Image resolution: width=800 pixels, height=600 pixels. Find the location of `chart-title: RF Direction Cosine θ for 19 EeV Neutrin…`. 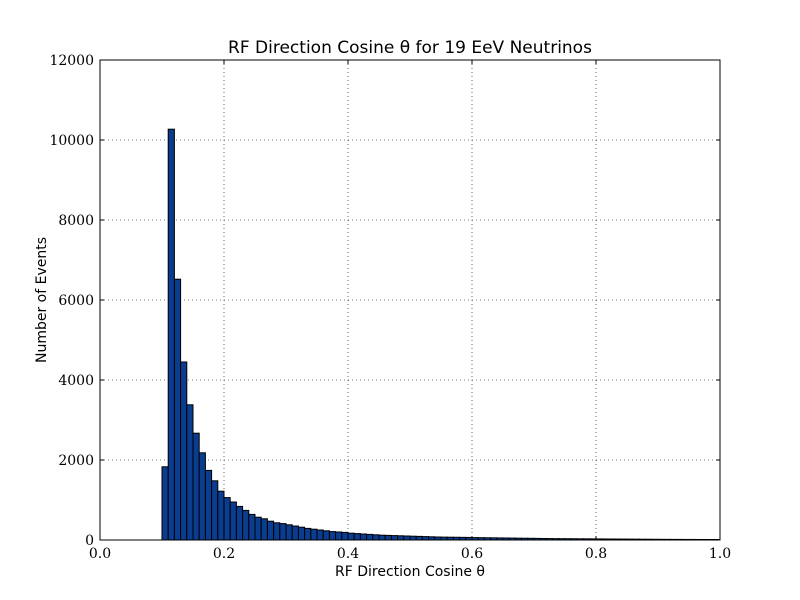

chart-title: RF Direction Cosine θ for 19 EeV Neutrin… is located at coordinates (410, 48).